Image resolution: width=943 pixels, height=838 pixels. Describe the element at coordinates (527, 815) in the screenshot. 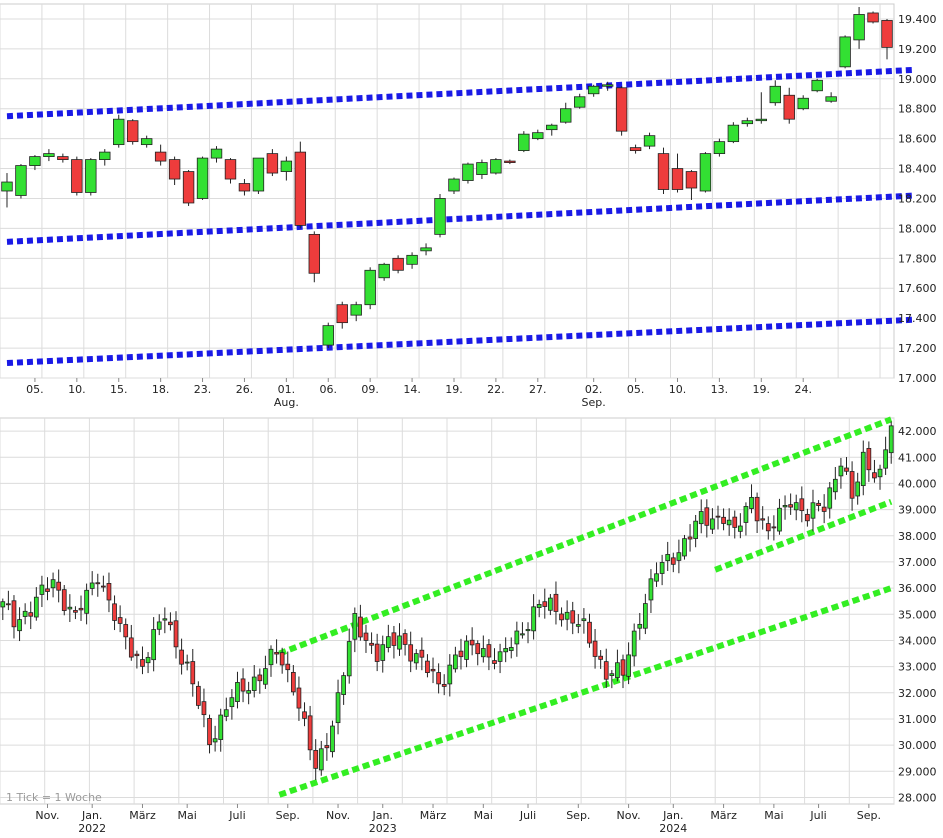

I see `x-tick-label: Juli` at that location.